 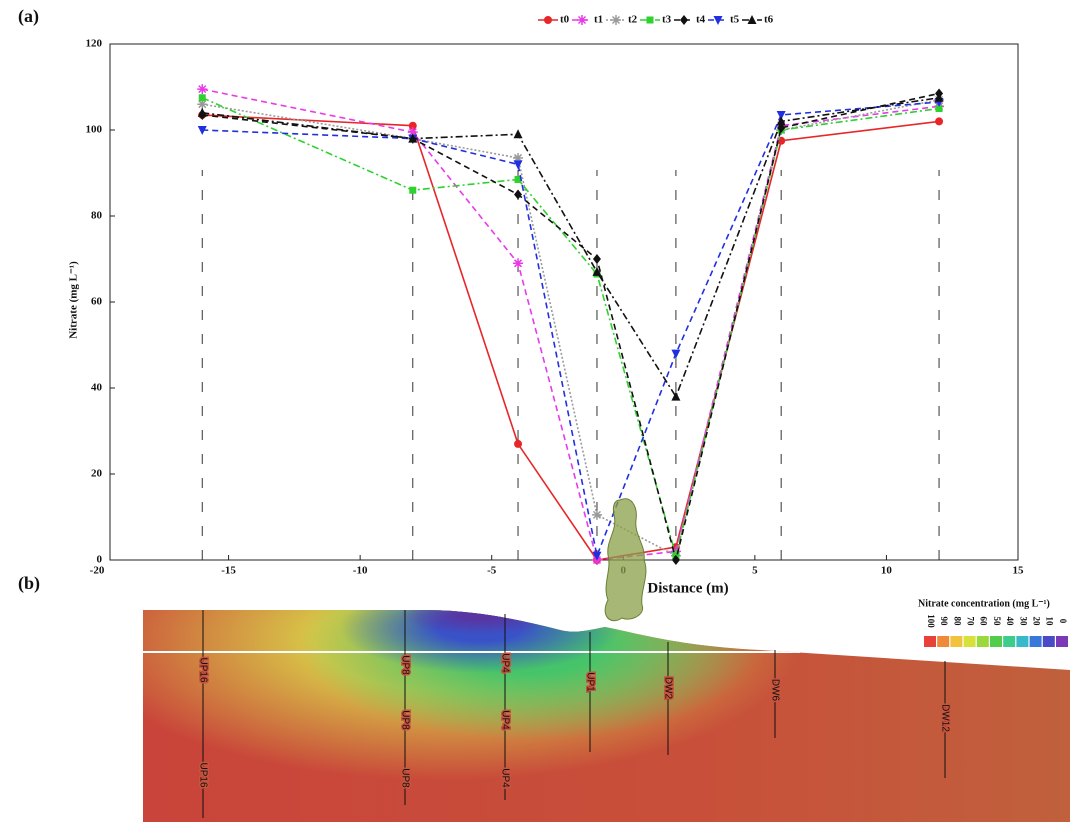 I want to click on x-tick-label: 15, so click(x=1019, y=571).